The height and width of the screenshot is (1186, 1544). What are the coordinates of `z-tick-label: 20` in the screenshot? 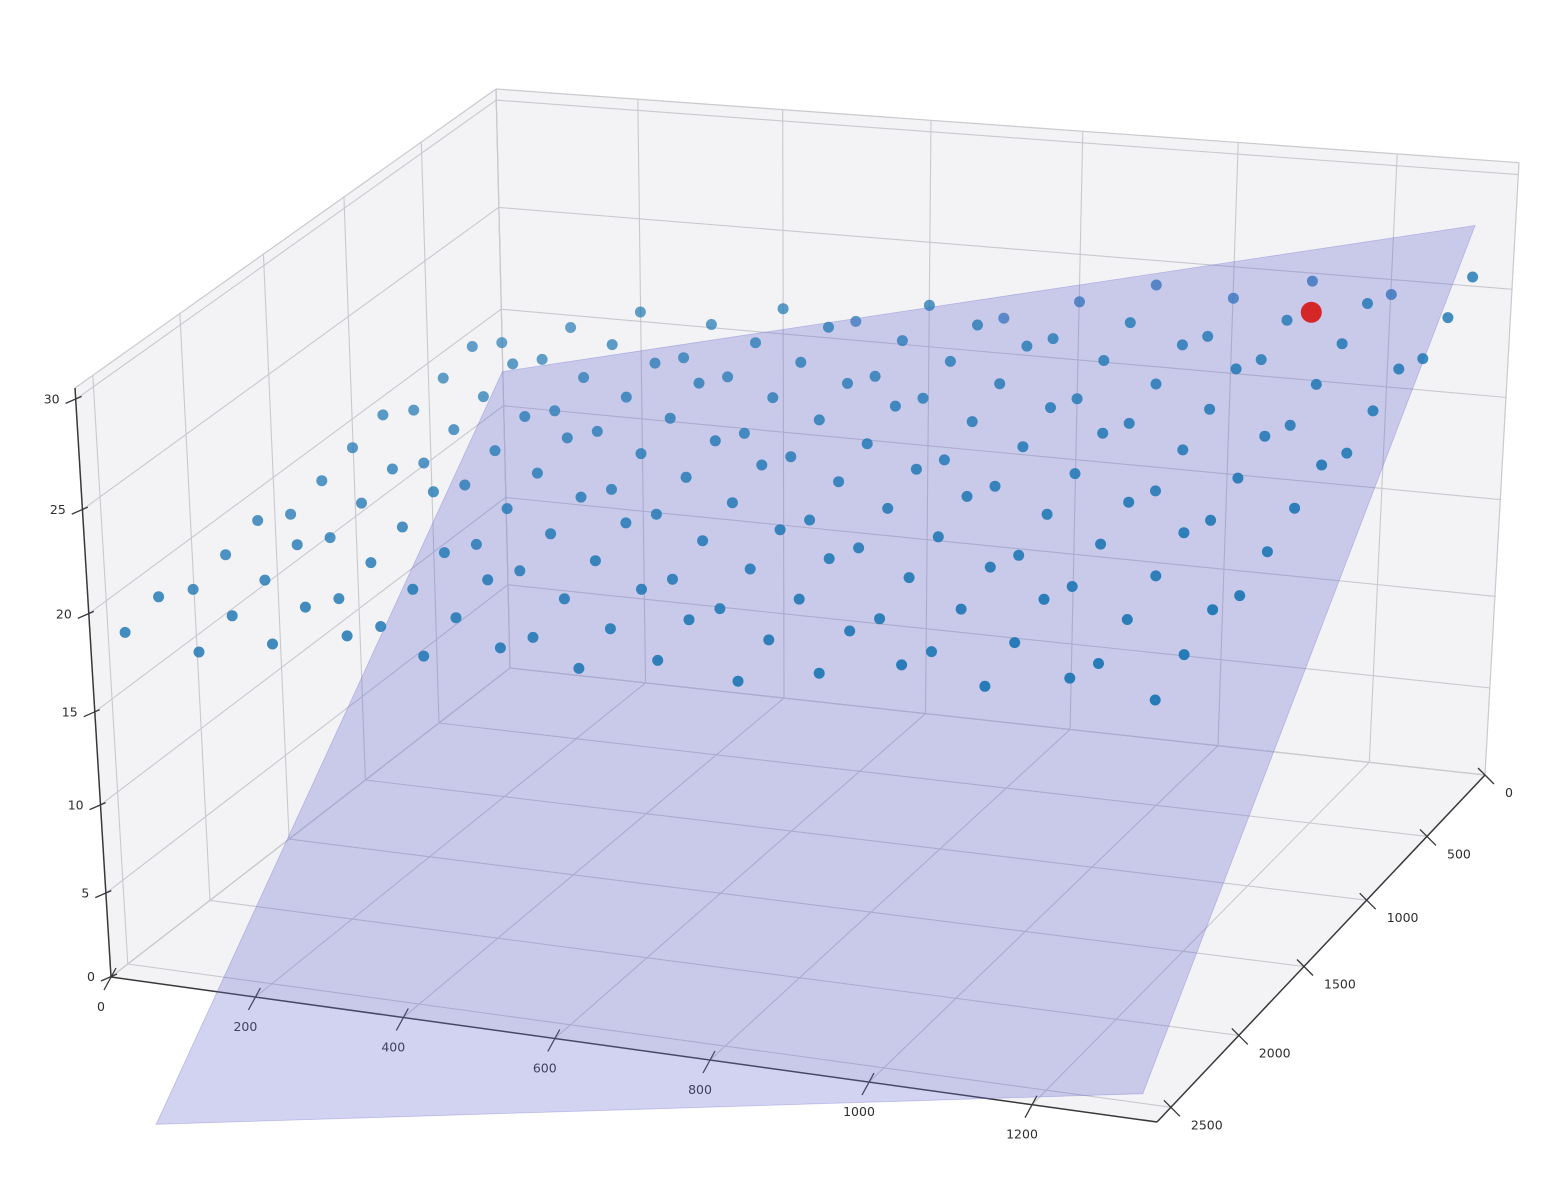 It's located at (64, 613).